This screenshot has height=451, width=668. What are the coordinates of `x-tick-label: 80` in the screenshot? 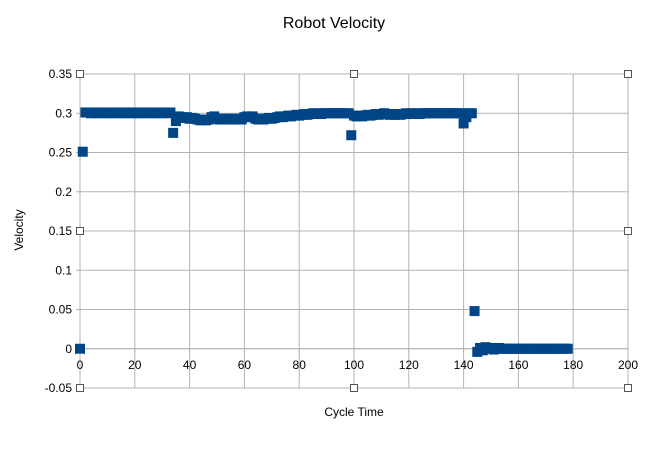 It's located at (300, 365).